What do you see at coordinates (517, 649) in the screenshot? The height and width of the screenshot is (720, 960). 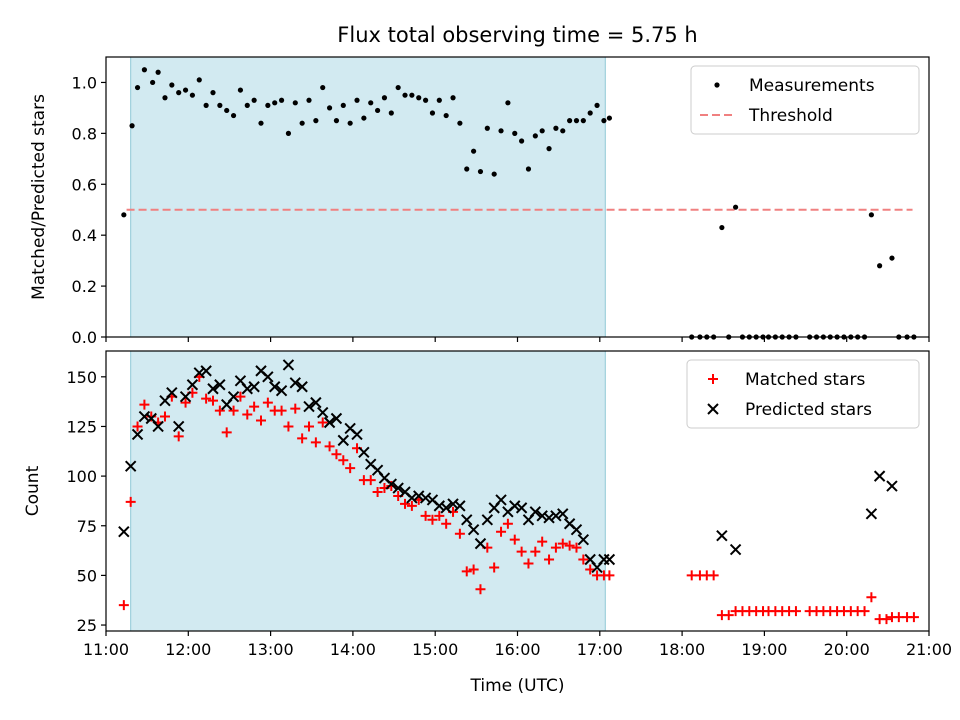 I see `x-tick-label: 16:00` at bounding box center [517, 649].